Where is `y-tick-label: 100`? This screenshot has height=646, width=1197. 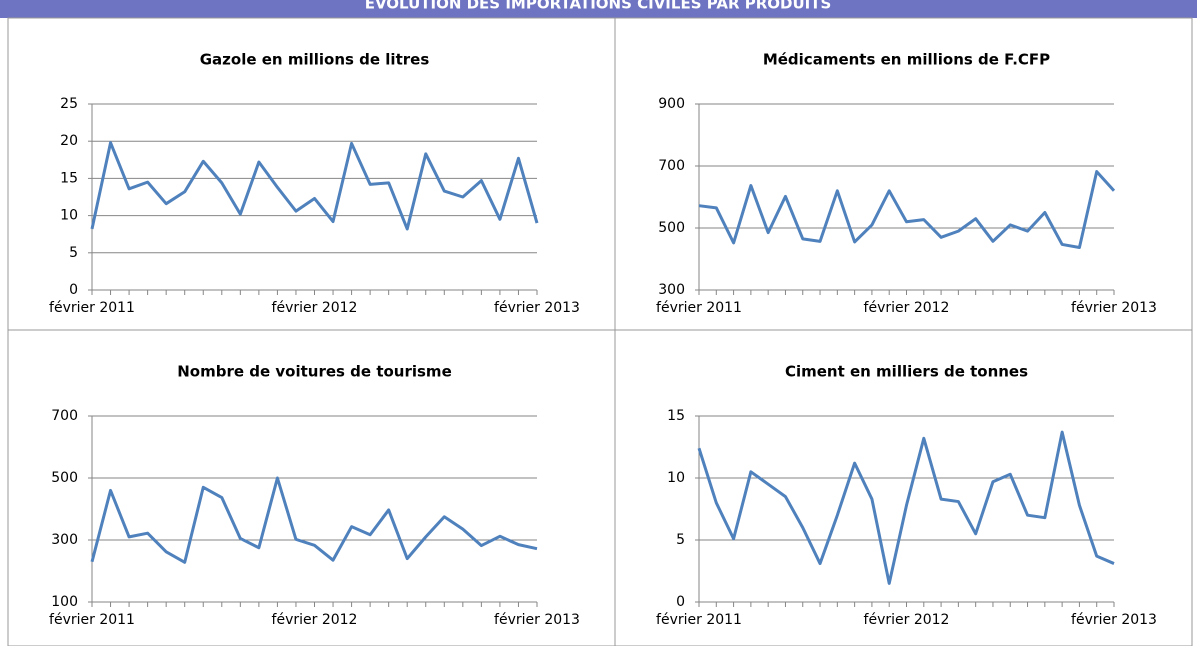 y-tick-label: 100 is located at coordinates (64, 602).